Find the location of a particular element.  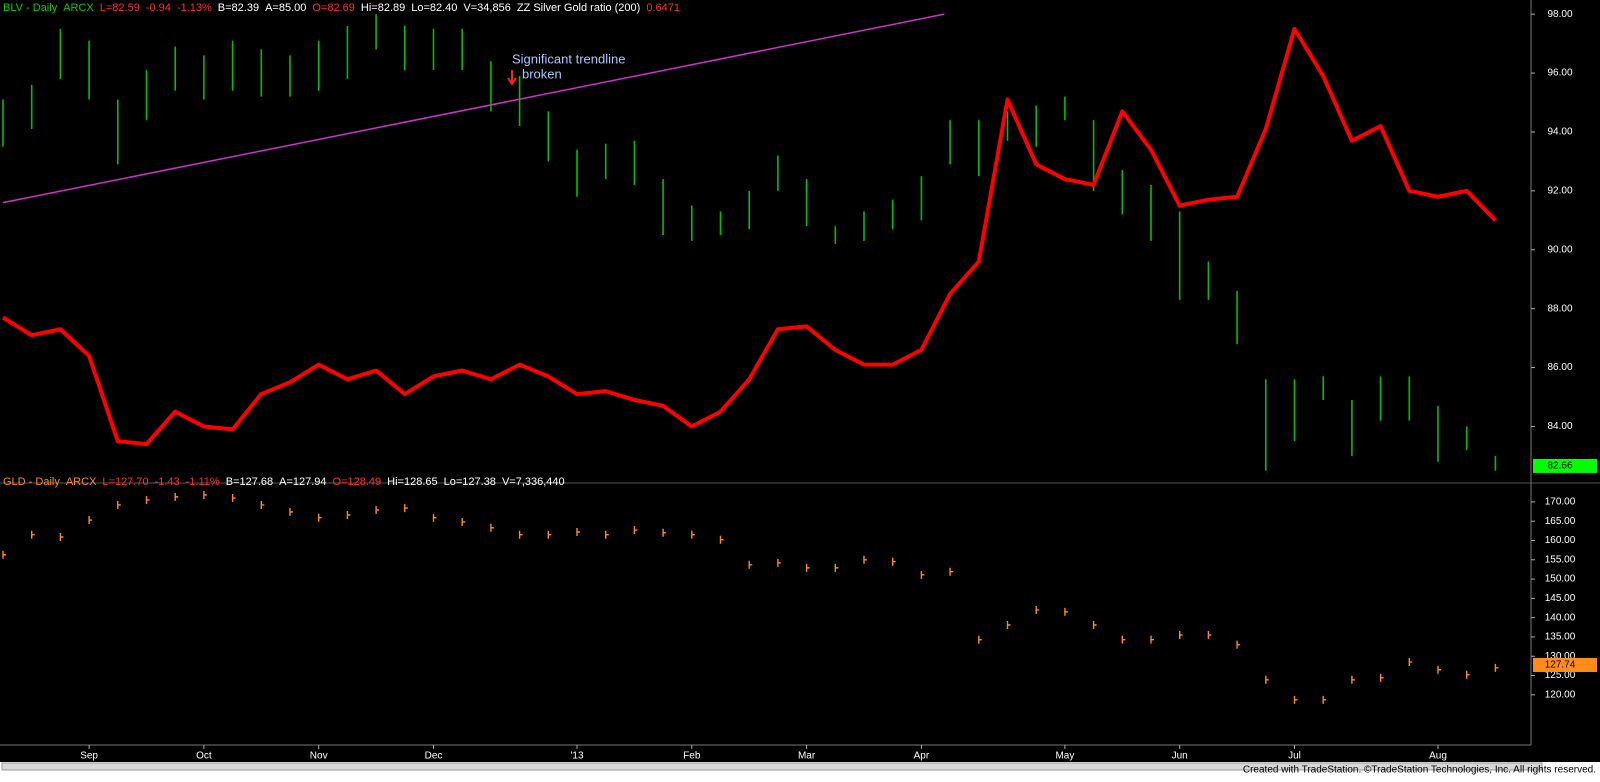

y-tick-label: 135.00 is located at coordinates (1560, 637).